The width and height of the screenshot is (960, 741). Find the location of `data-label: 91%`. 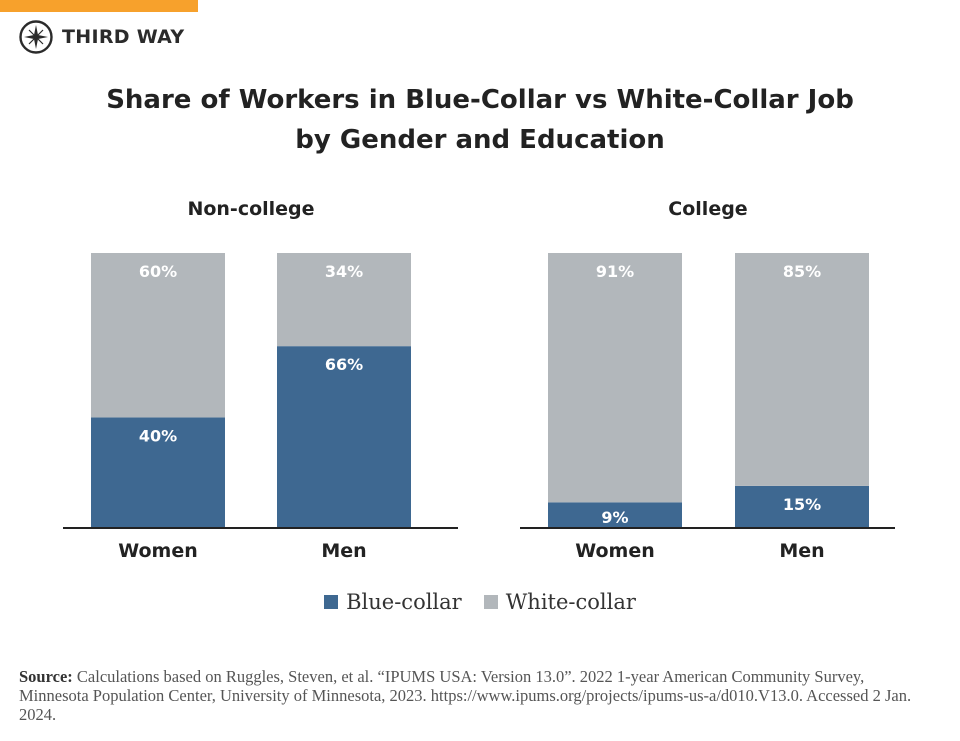

data-label: 91% is located at coordinates (615, 271).